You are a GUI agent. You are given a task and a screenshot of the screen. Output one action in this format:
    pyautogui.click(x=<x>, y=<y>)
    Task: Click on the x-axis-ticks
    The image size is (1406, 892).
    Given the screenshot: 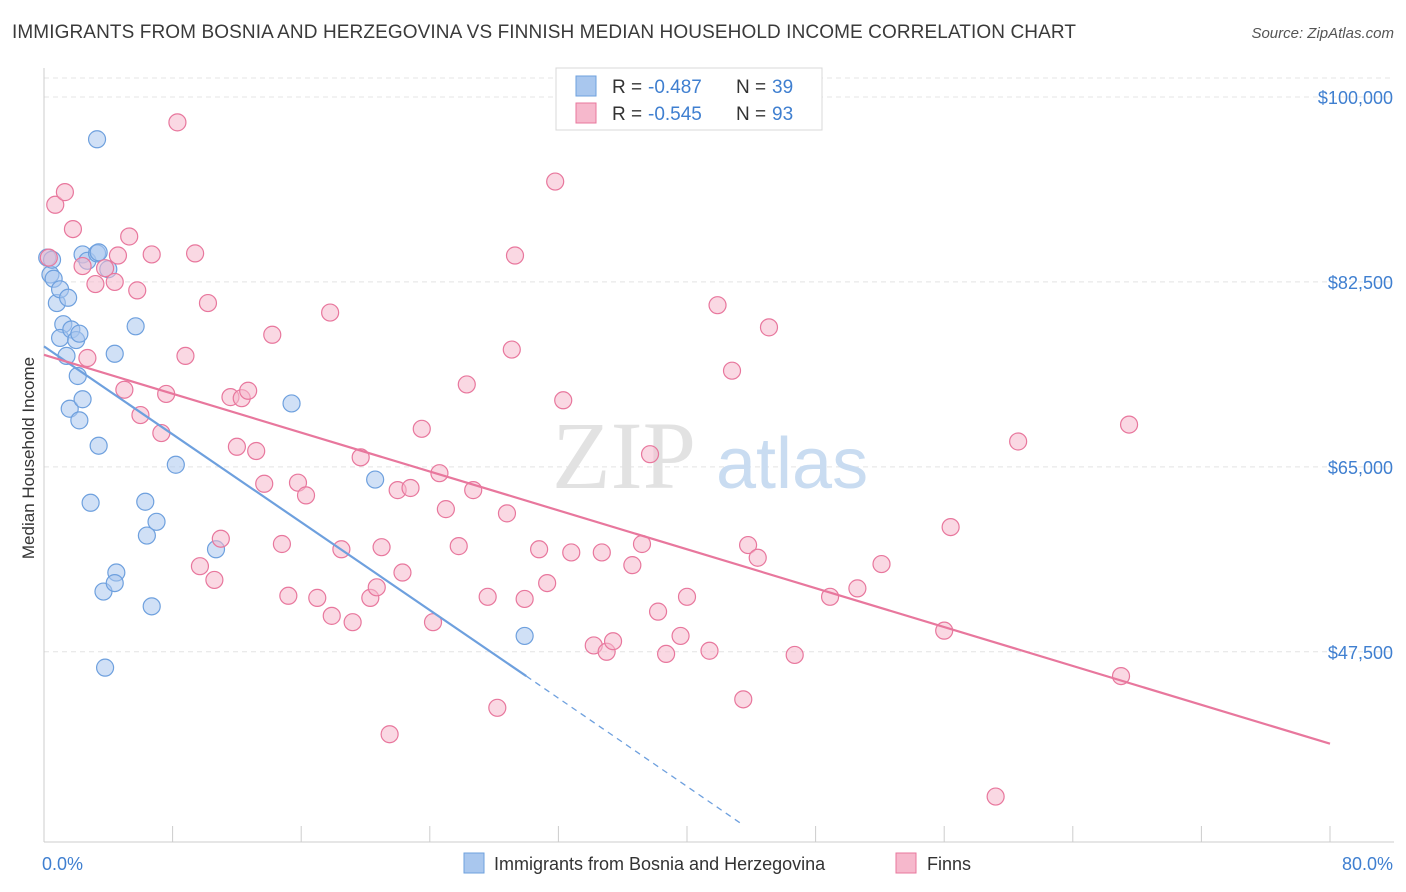 What is the action you would take?
    pyautogui.click(x=687, y=834)
    